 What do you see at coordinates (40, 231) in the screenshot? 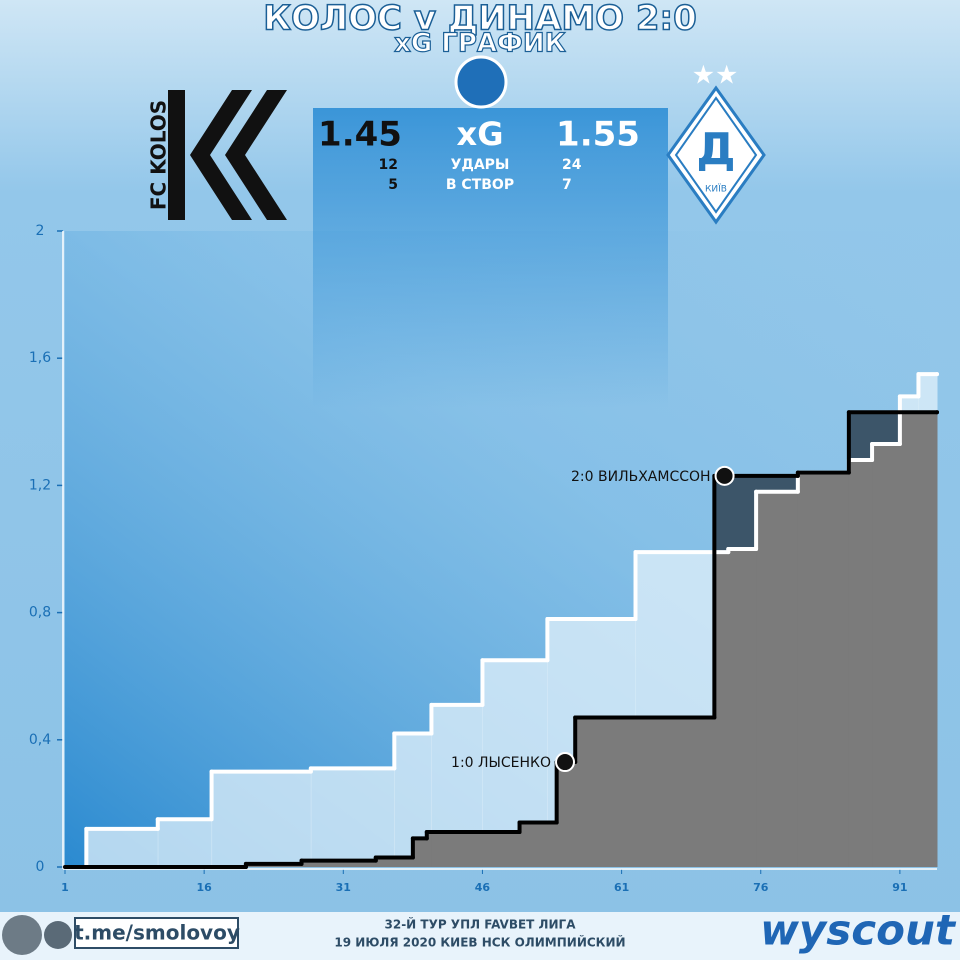
I see `y-tick-label: 2` at bounding box center [40, 231].